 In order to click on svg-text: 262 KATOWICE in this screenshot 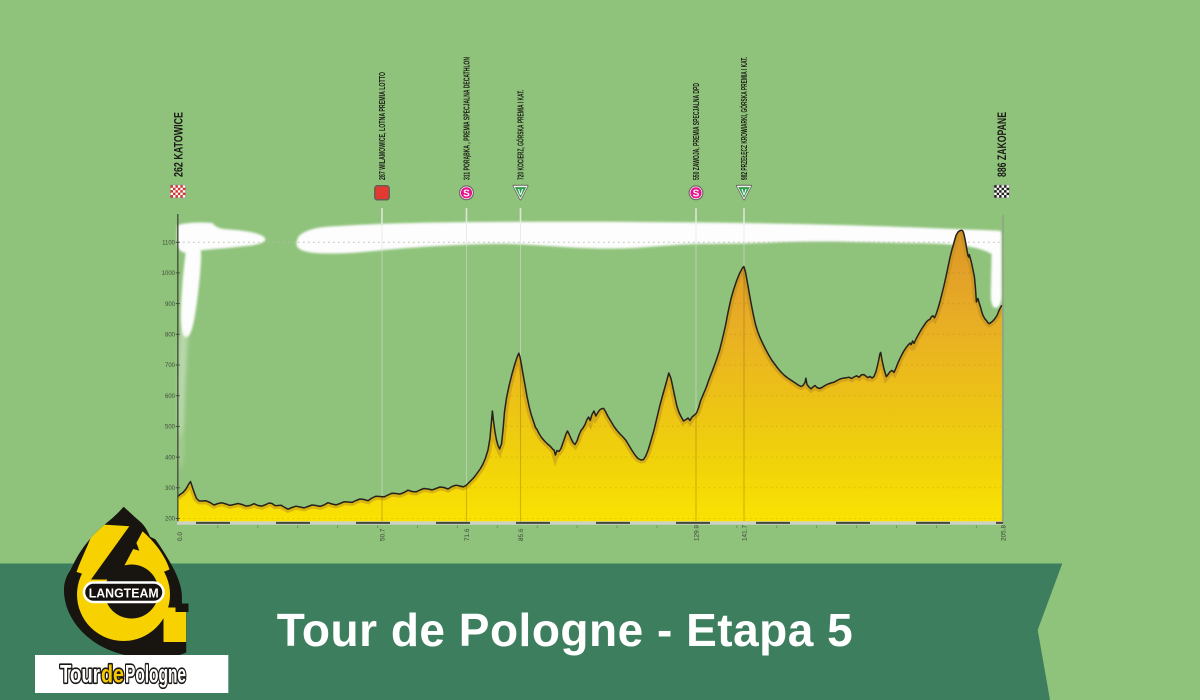, I will do `click(179, 144)`.